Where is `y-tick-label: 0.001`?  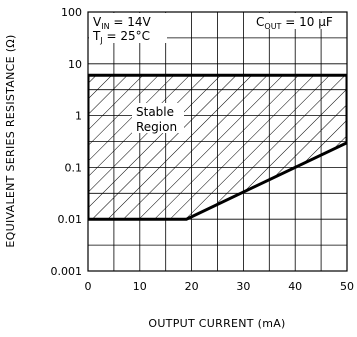 y-tick-label: 0.001 is located at coordinates (67, 271).